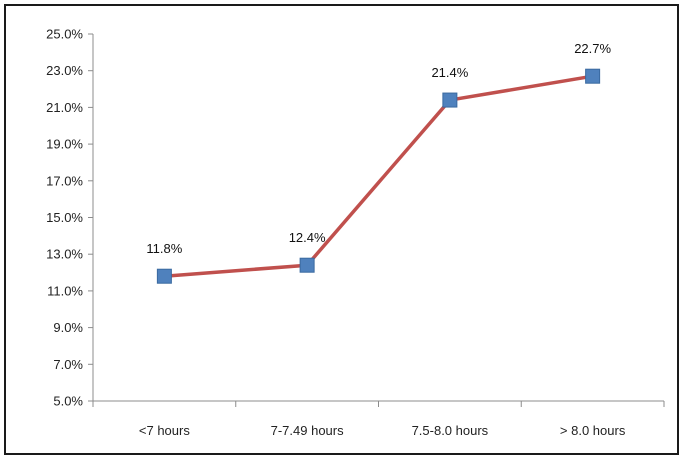 Image resolution: width=683 pixels, height=459 pixels. Describe the element at coordinates (449, 72) in the screenshot. I see `data-label: 21.4%` at that location.